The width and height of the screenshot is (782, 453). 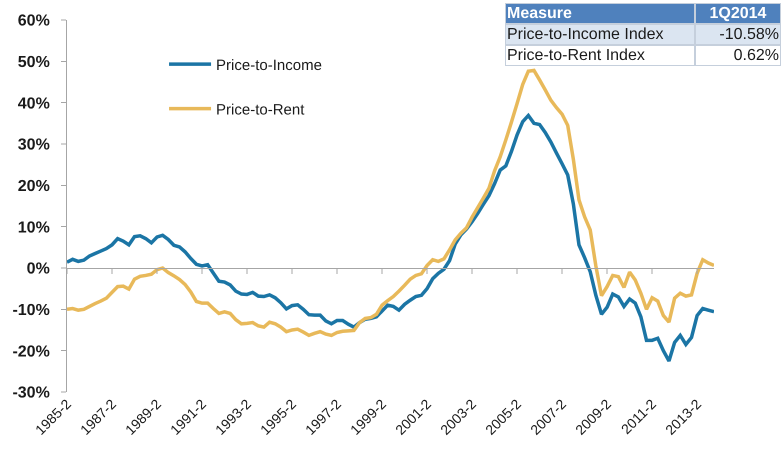 I want to click on y-tick-label: -30%, so click(x=31, y=393).